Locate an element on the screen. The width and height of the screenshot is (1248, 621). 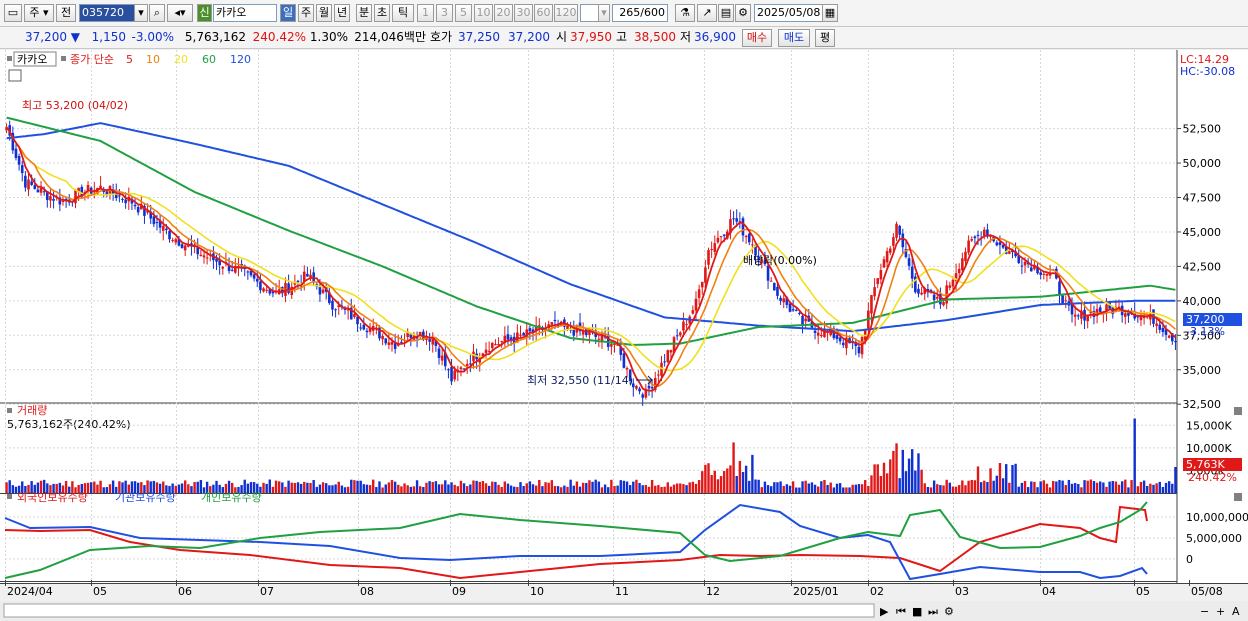
period-minute-button: 분 is located at coordinates (364, 13).